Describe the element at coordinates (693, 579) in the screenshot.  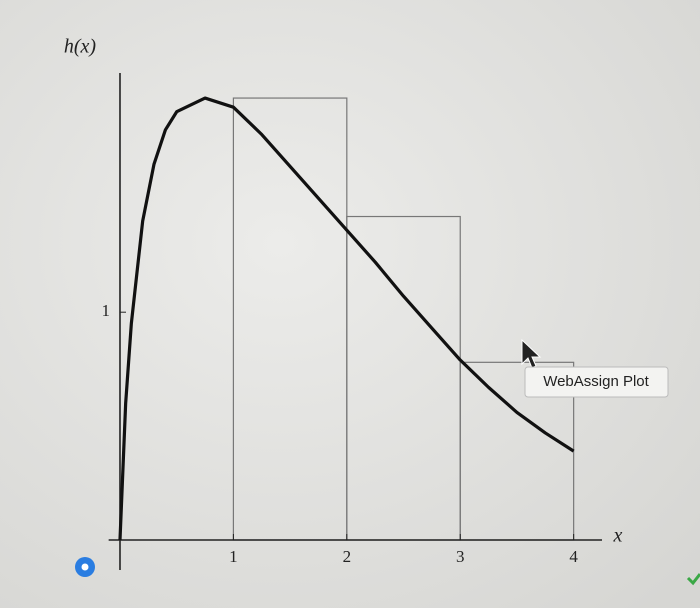
I see `check-mark` at that location.